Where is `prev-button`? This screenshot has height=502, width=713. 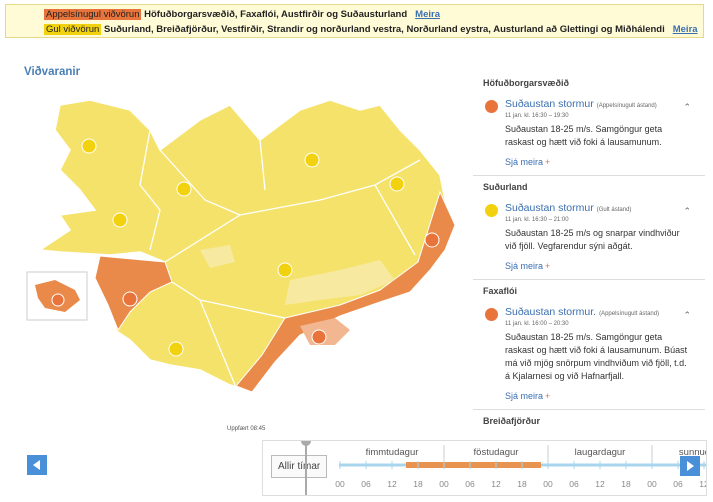 prev-button is located at coordinates (37, 465).